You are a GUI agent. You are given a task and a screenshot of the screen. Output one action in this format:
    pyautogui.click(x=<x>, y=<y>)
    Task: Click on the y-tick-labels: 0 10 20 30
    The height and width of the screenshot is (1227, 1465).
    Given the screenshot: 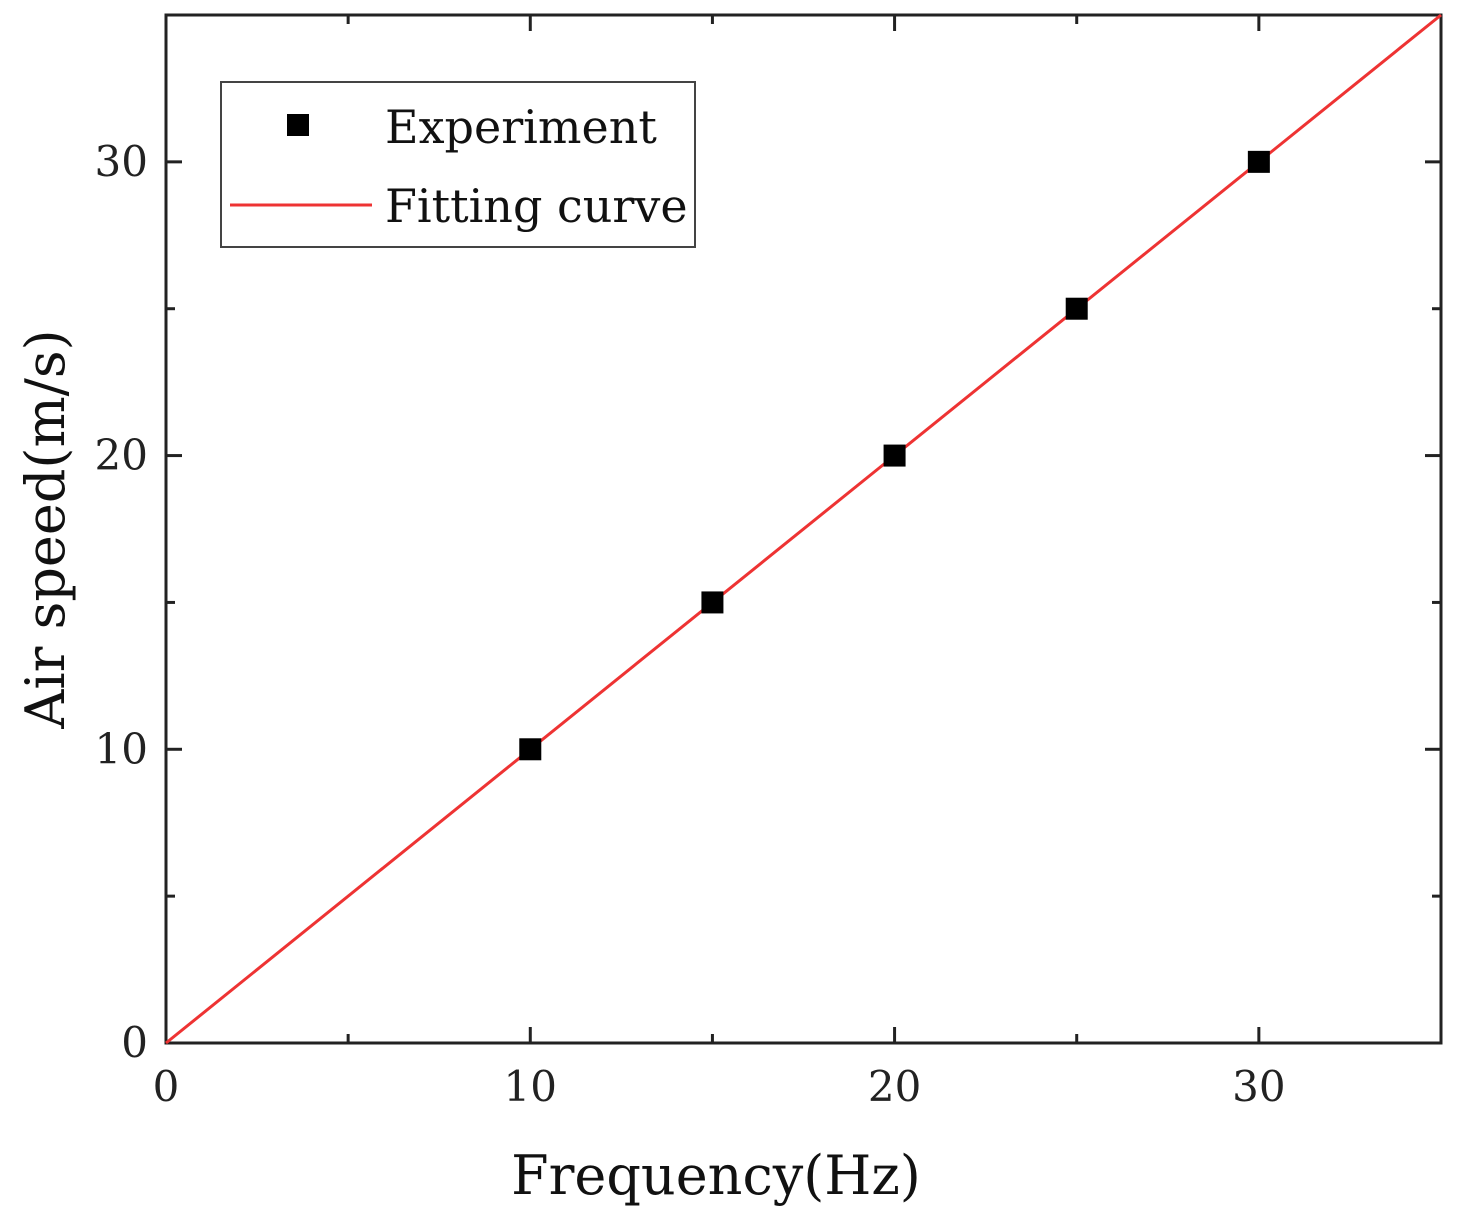 What is the action you would take?
    pyautogui.click(x=121, y=602)
    